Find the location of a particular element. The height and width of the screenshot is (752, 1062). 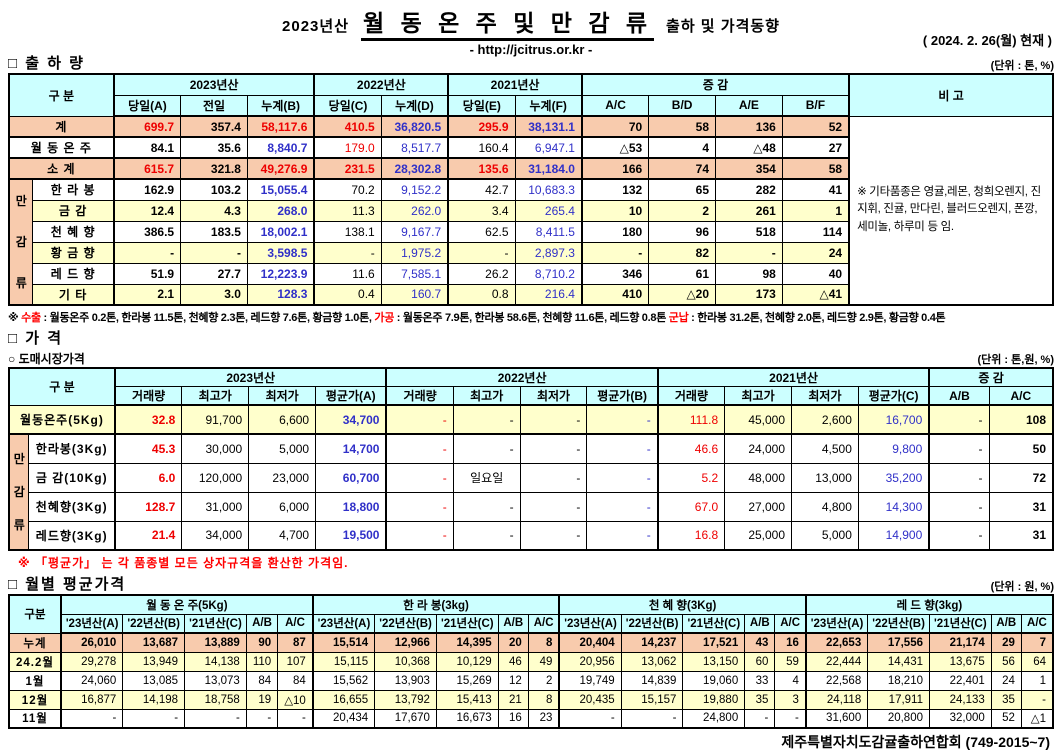

row-label: 레 드 향 is located at coordinates (73, 273).